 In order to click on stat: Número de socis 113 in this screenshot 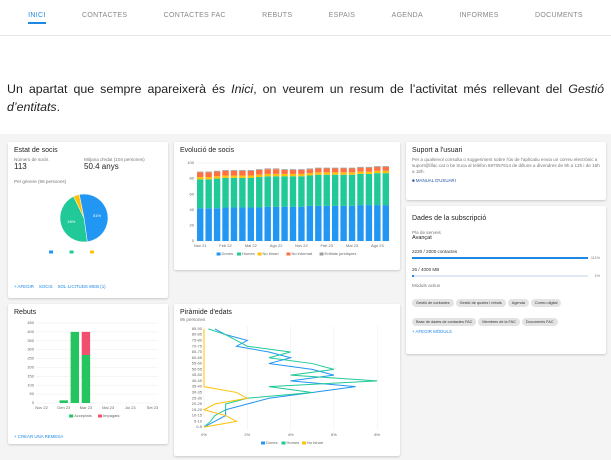, I will do `click(49, 164)`.